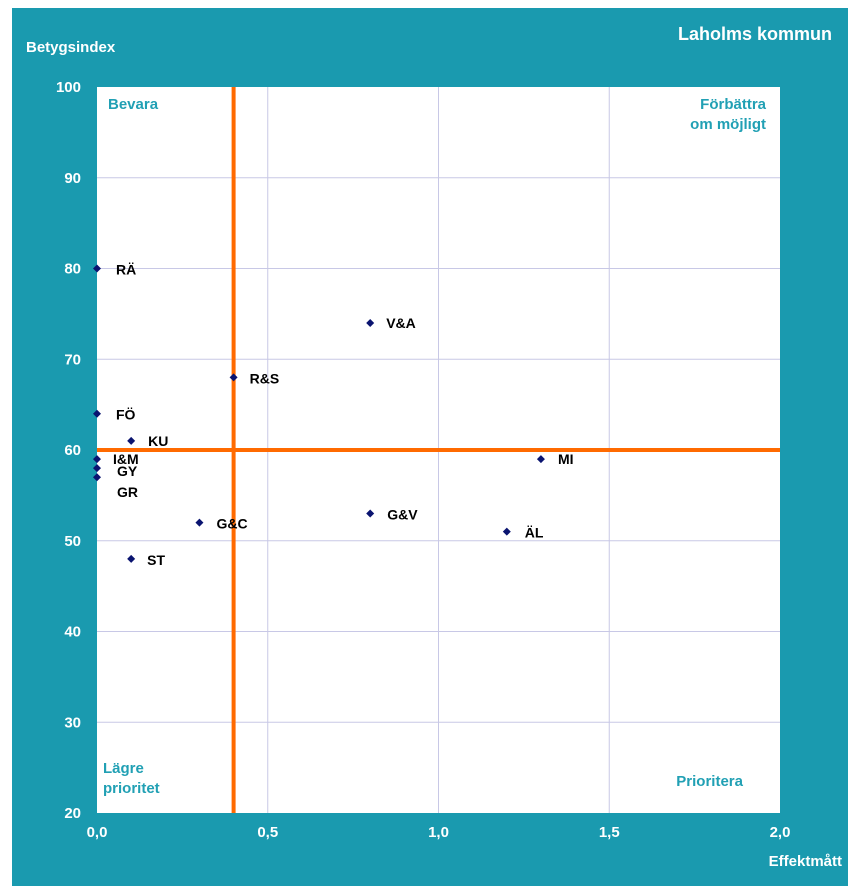 This screenshot has width=854, height=896. I want to click on y-tick-label: 60, so click(72, 450).